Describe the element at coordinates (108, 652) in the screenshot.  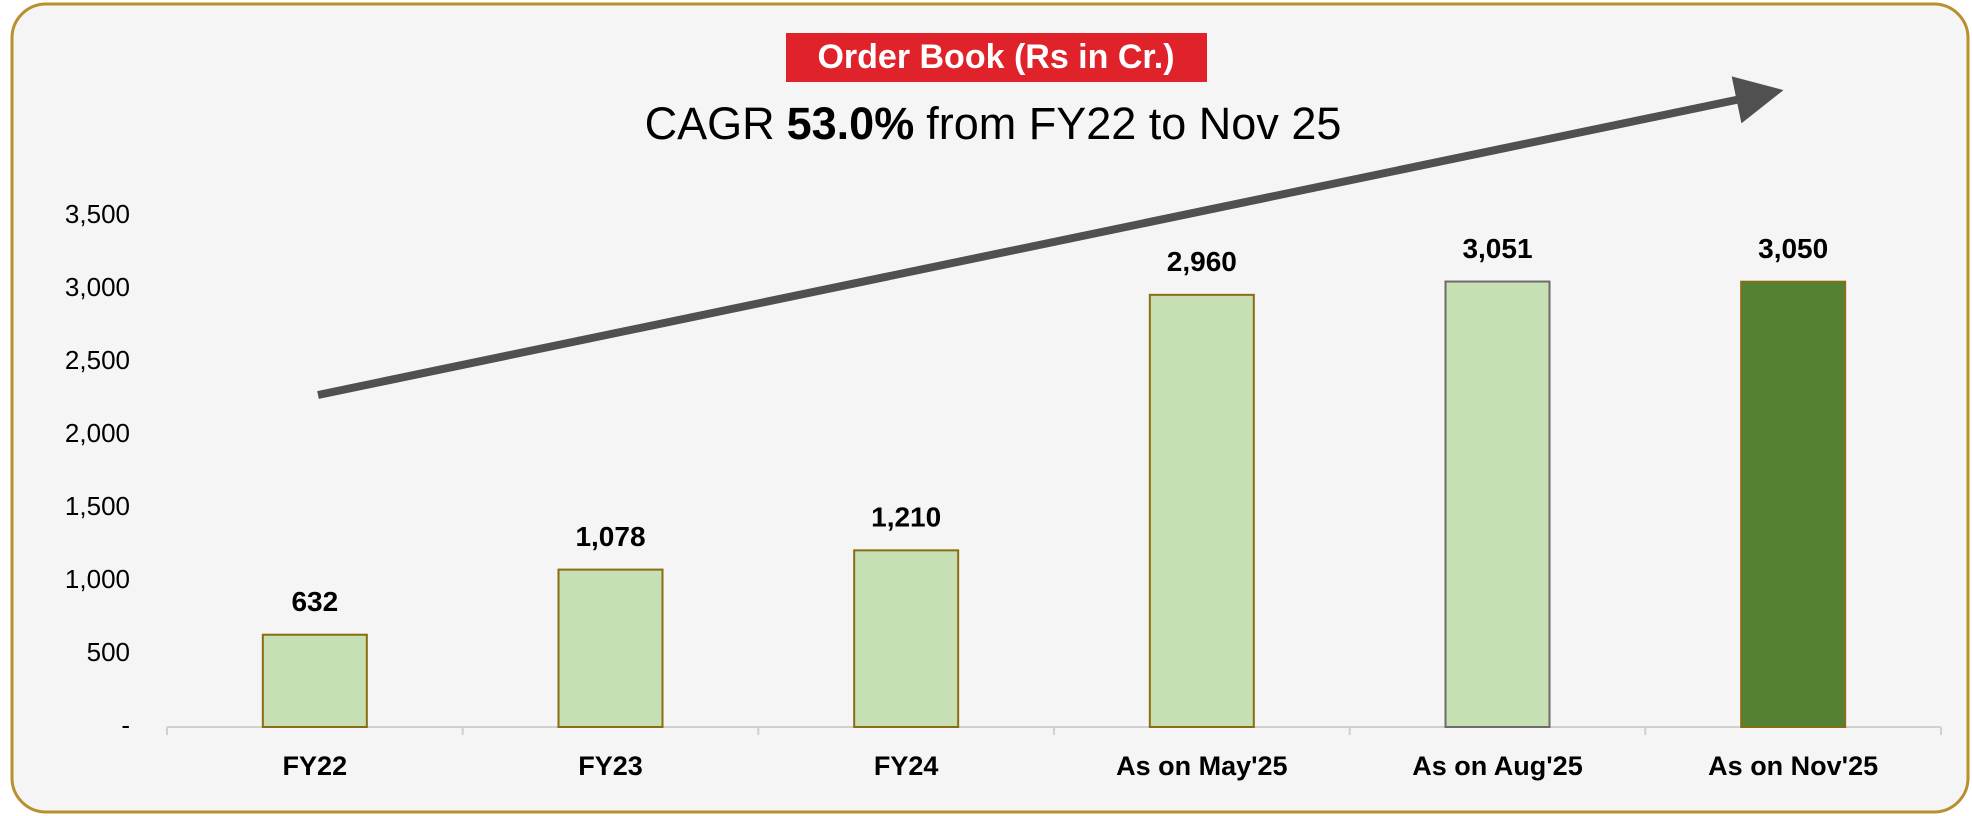
I see `y-tick-label: 500` at that location.